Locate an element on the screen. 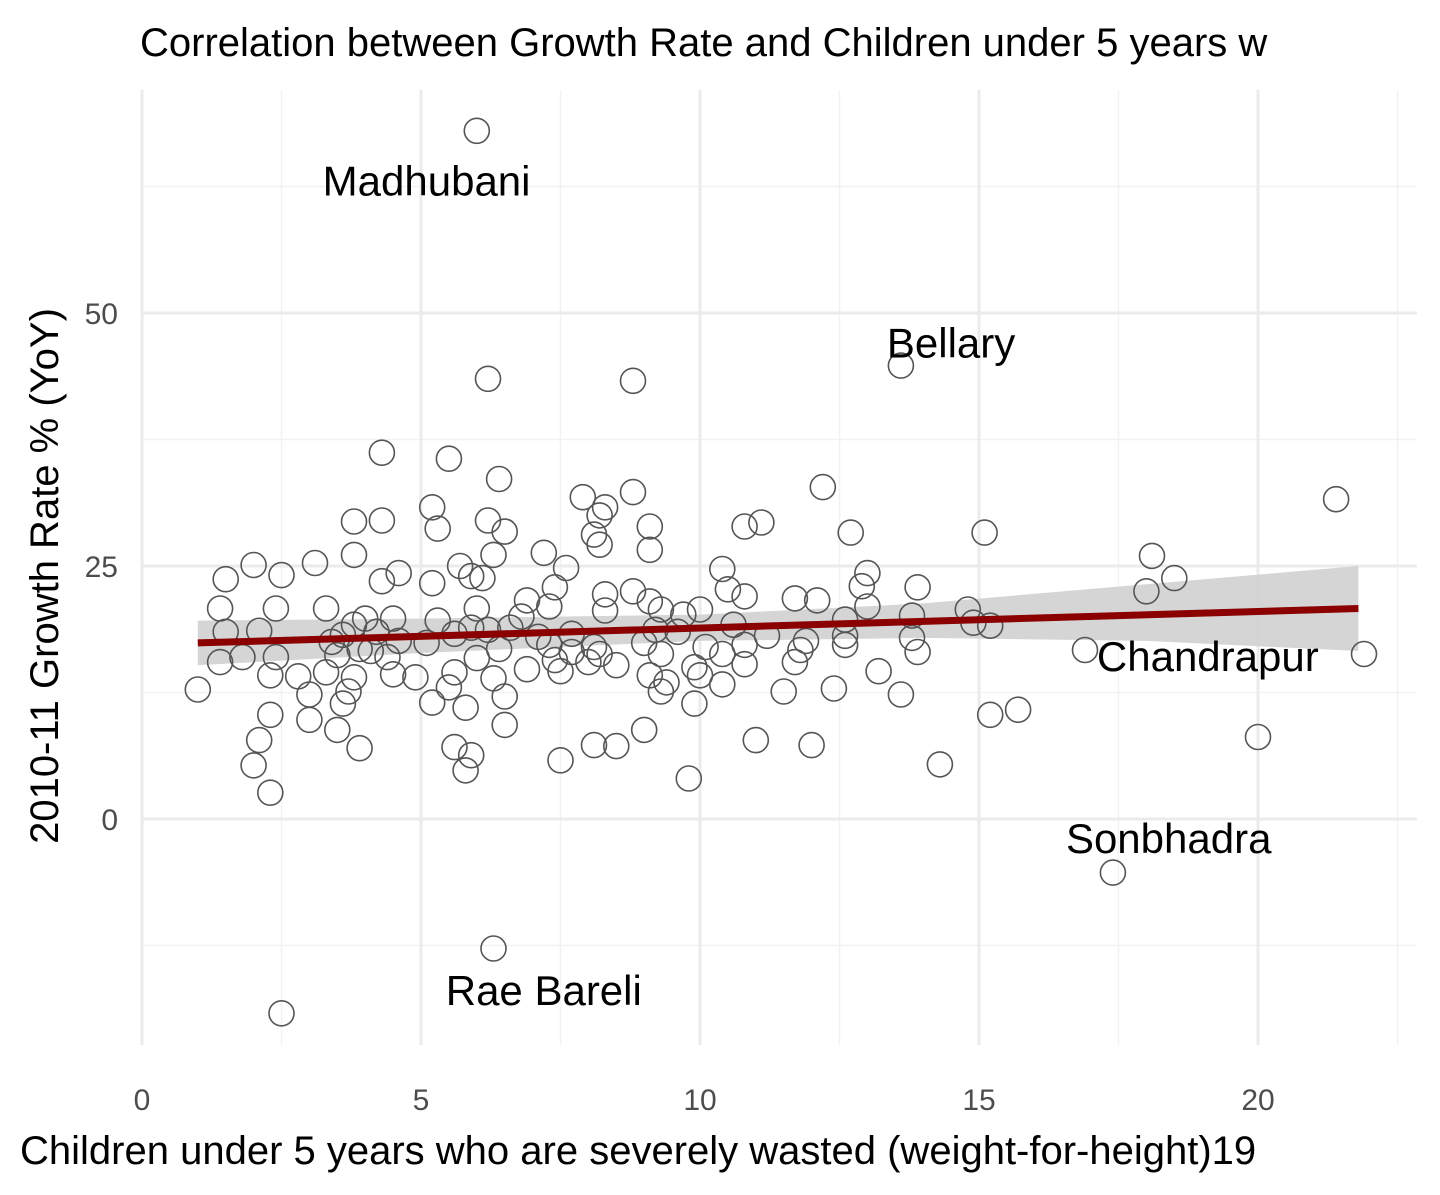 The height and width of the screenshot is (1195, 1440). confidence-band-layer is located at coordinates (778, 616).